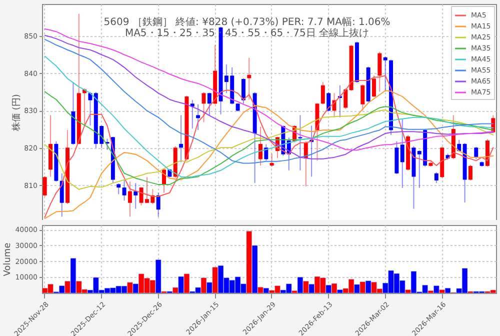 The height and width of the screenshot is (336, 500). What do you see at coordinates (8, 259) in the screenshot?
I see `y-axis-title: Volume` at bounding box center [8, 259].